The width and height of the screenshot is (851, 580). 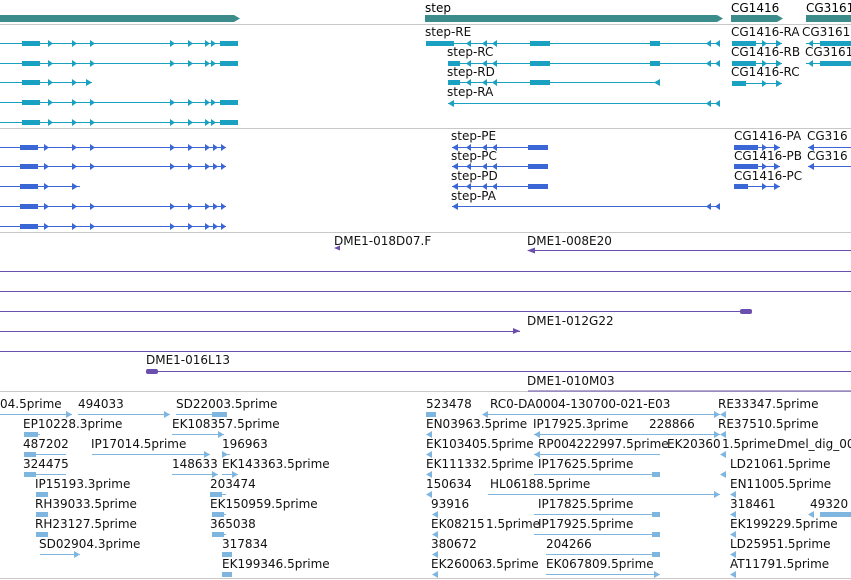 I want to click on est-label: RE33347.5prime, so click(x=768, y=404).